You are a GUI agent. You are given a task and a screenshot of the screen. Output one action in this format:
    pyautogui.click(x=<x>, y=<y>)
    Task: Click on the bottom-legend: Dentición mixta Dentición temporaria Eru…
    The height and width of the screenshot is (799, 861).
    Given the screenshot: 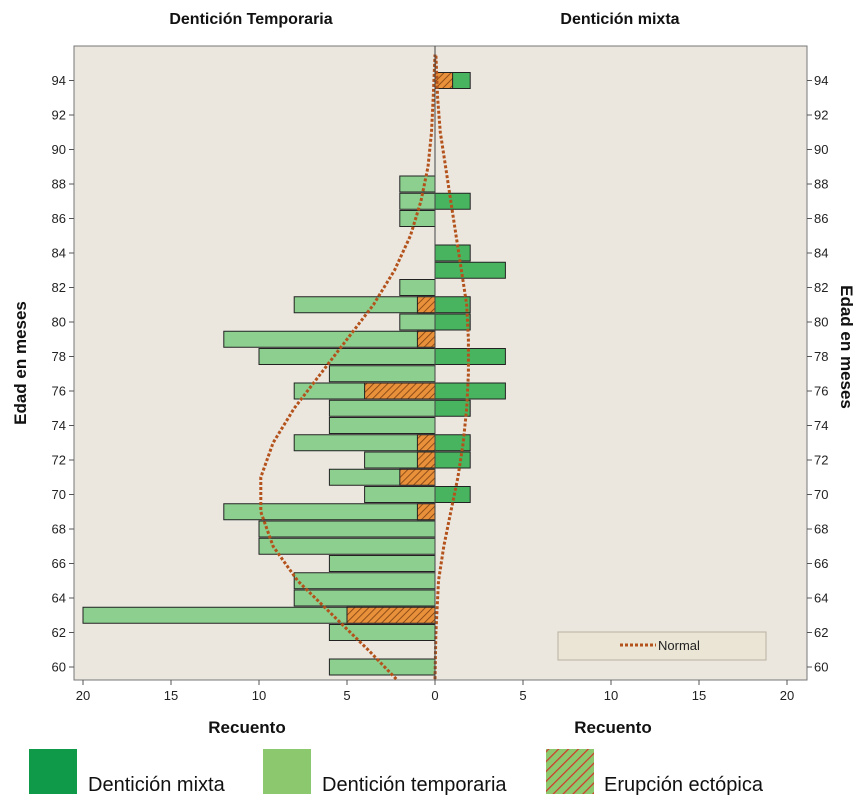 What is the action you would take?
    pyautogui.click(x=396, y=772)
    